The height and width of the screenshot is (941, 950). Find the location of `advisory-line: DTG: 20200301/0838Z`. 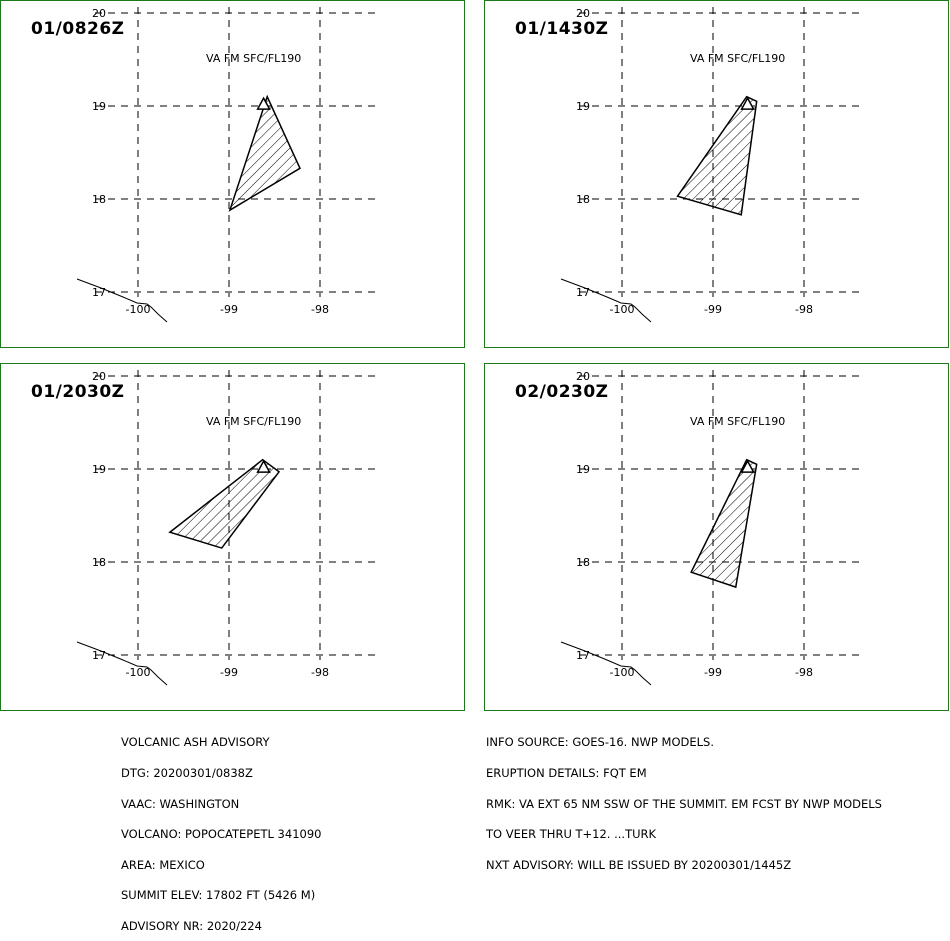

advisory-line: DTG: 20200301/0838Z is located at coordinates (187, 773).